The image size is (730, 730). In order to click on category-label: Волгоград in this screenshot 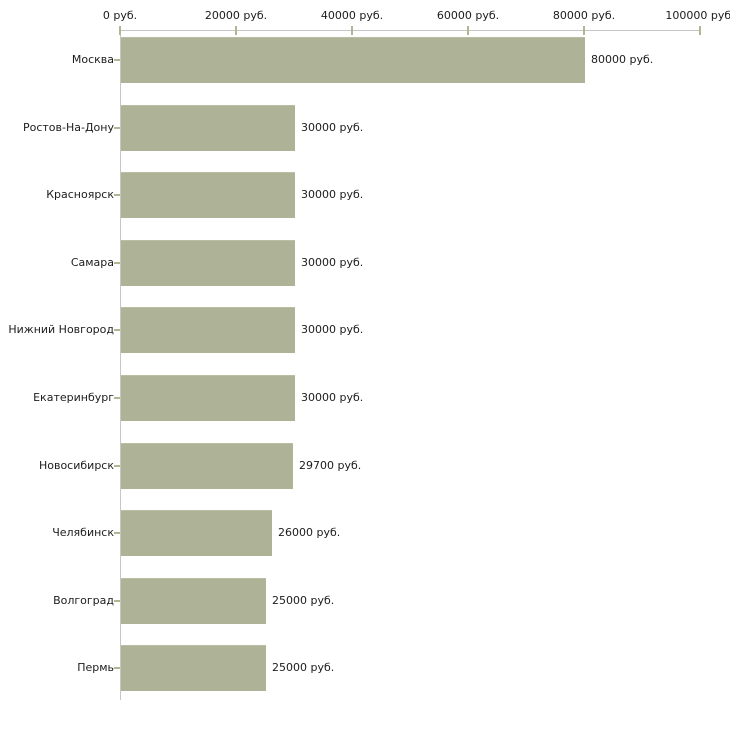, I will do `click(83, 600)`.